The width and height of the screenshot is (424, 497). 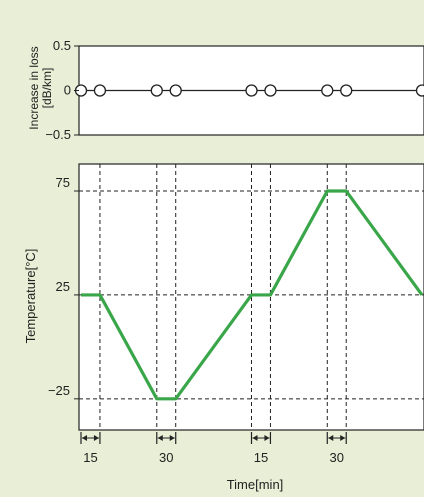 I want to click on loss-tick-label: 0, so click(x=67, y=90).